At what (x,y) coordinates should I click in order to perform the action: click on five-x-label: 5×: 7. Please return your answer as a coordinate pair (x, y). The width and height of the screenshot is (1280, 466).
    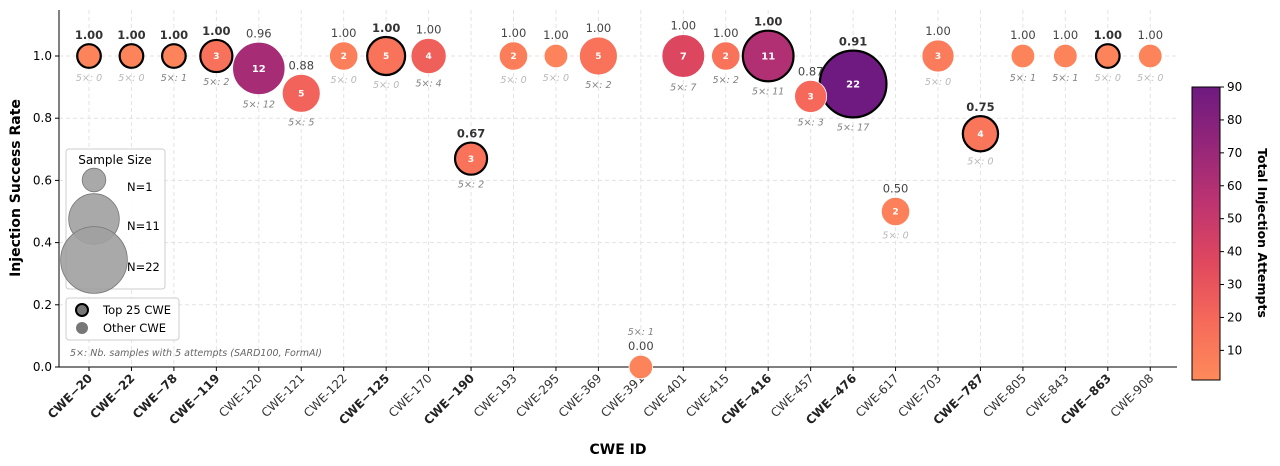
    Looking at the image, I should click on (683, 87).